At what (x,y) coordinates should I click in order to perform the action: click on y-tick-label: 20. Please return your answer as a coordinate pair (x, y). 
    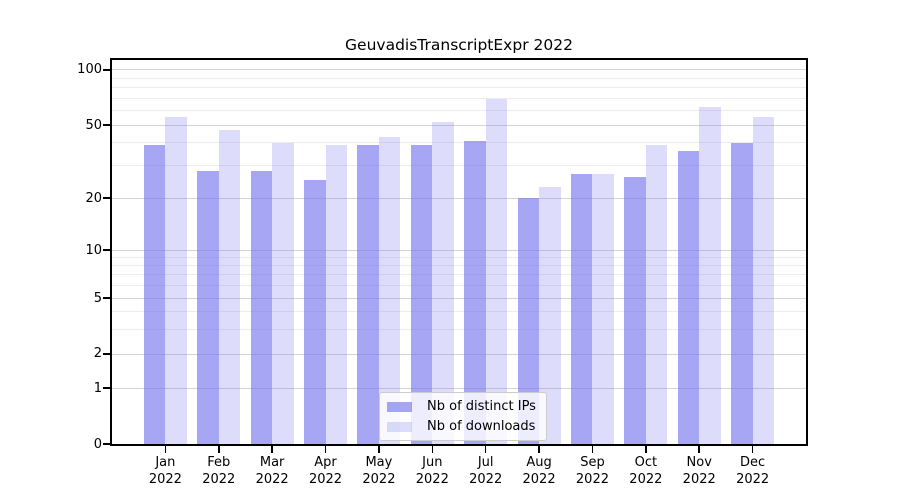
    Looking at the image, I should click on (93, 198).